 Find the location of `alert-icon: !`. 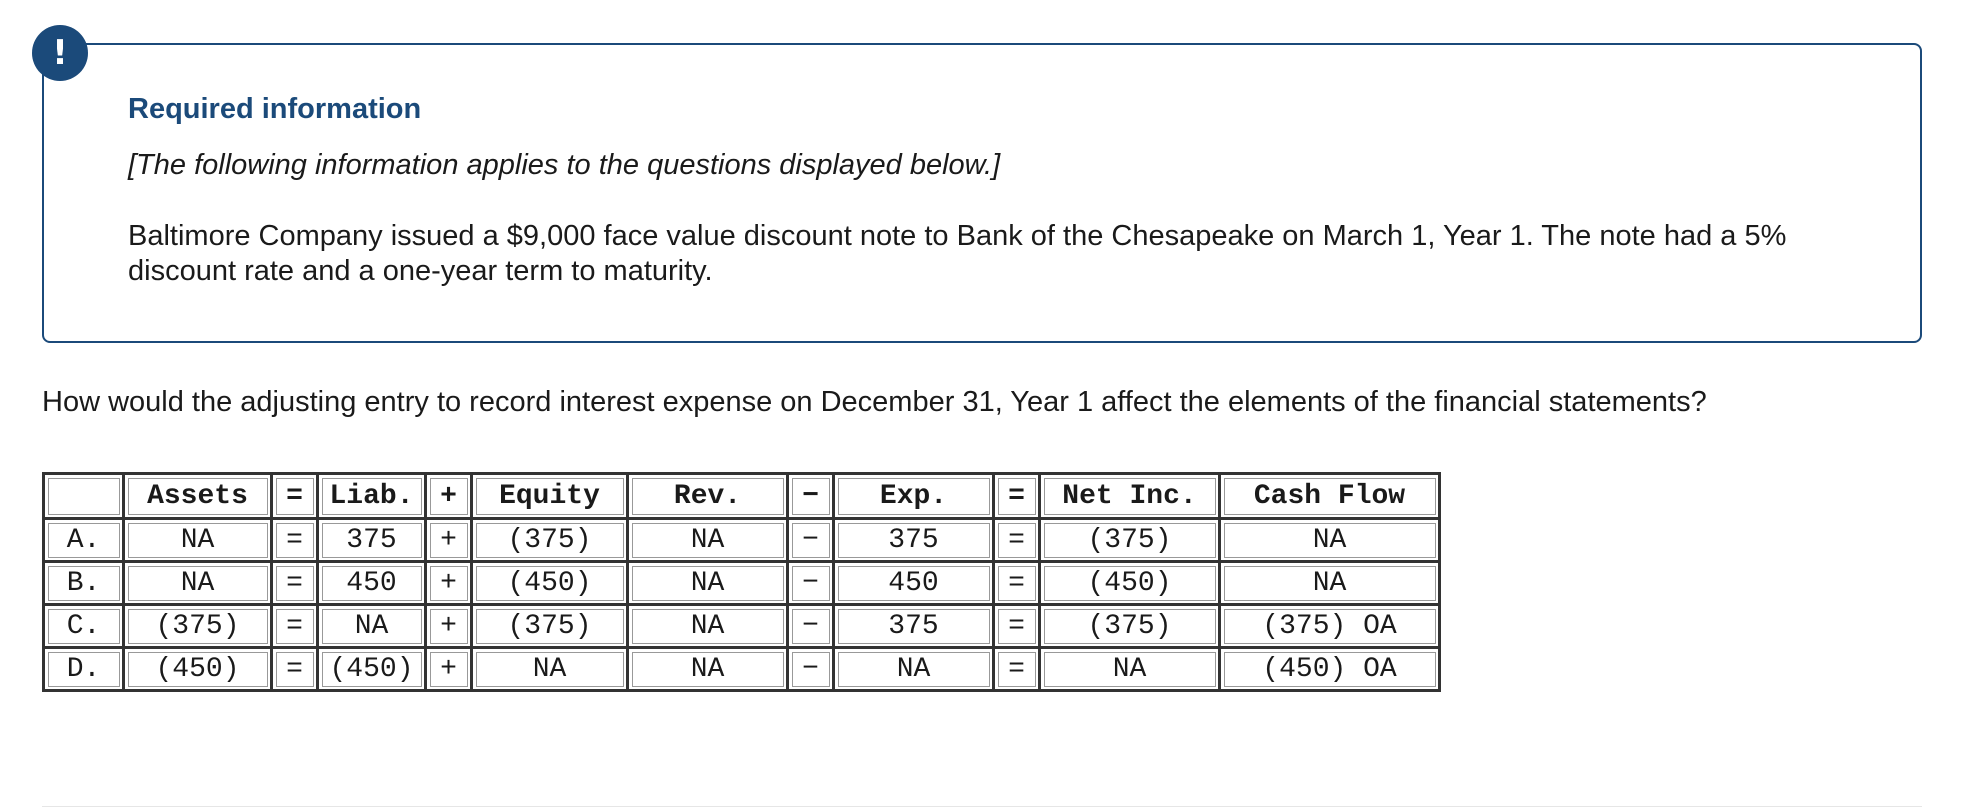

alert-icon: ! is located at coordinates (60, 53).